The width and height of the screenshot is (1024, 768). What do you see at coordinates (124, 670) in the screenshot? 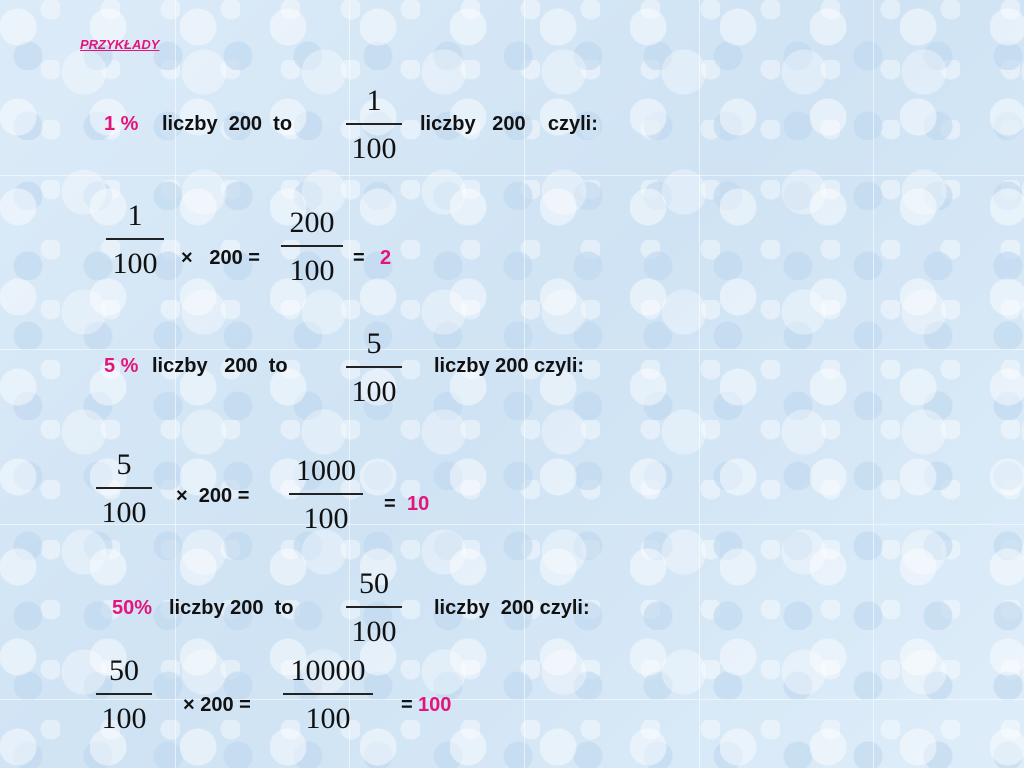
I see `ex3-calc-numerator: 50` at bounding box center [124, 670].